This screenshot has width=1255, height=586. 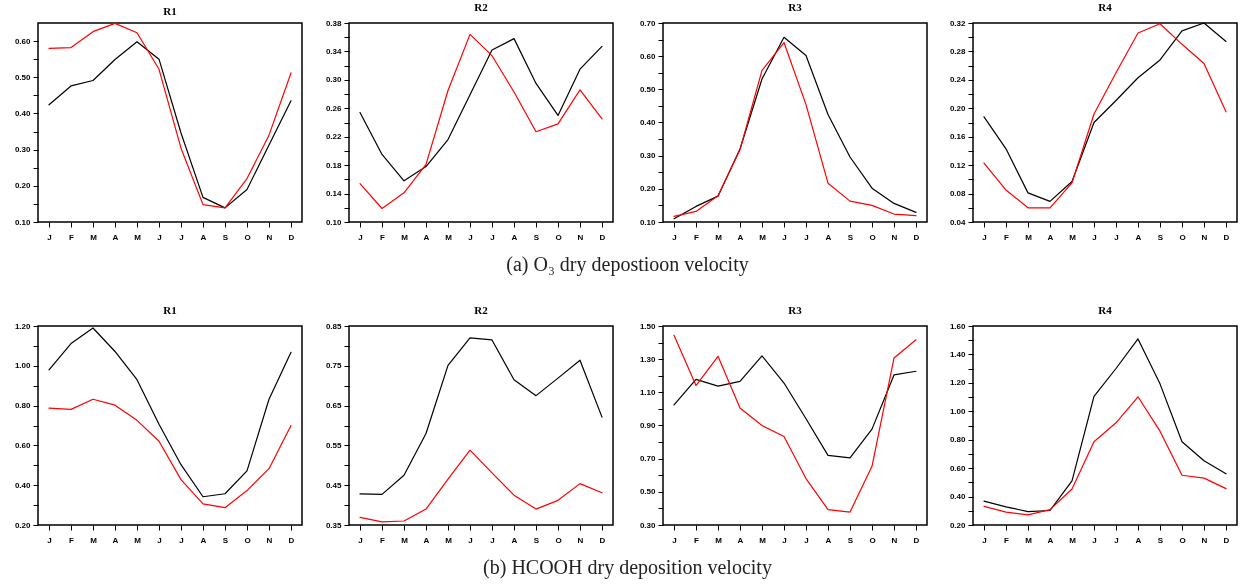 I want to click on chart-title: R3, so click(x=795, y=310).